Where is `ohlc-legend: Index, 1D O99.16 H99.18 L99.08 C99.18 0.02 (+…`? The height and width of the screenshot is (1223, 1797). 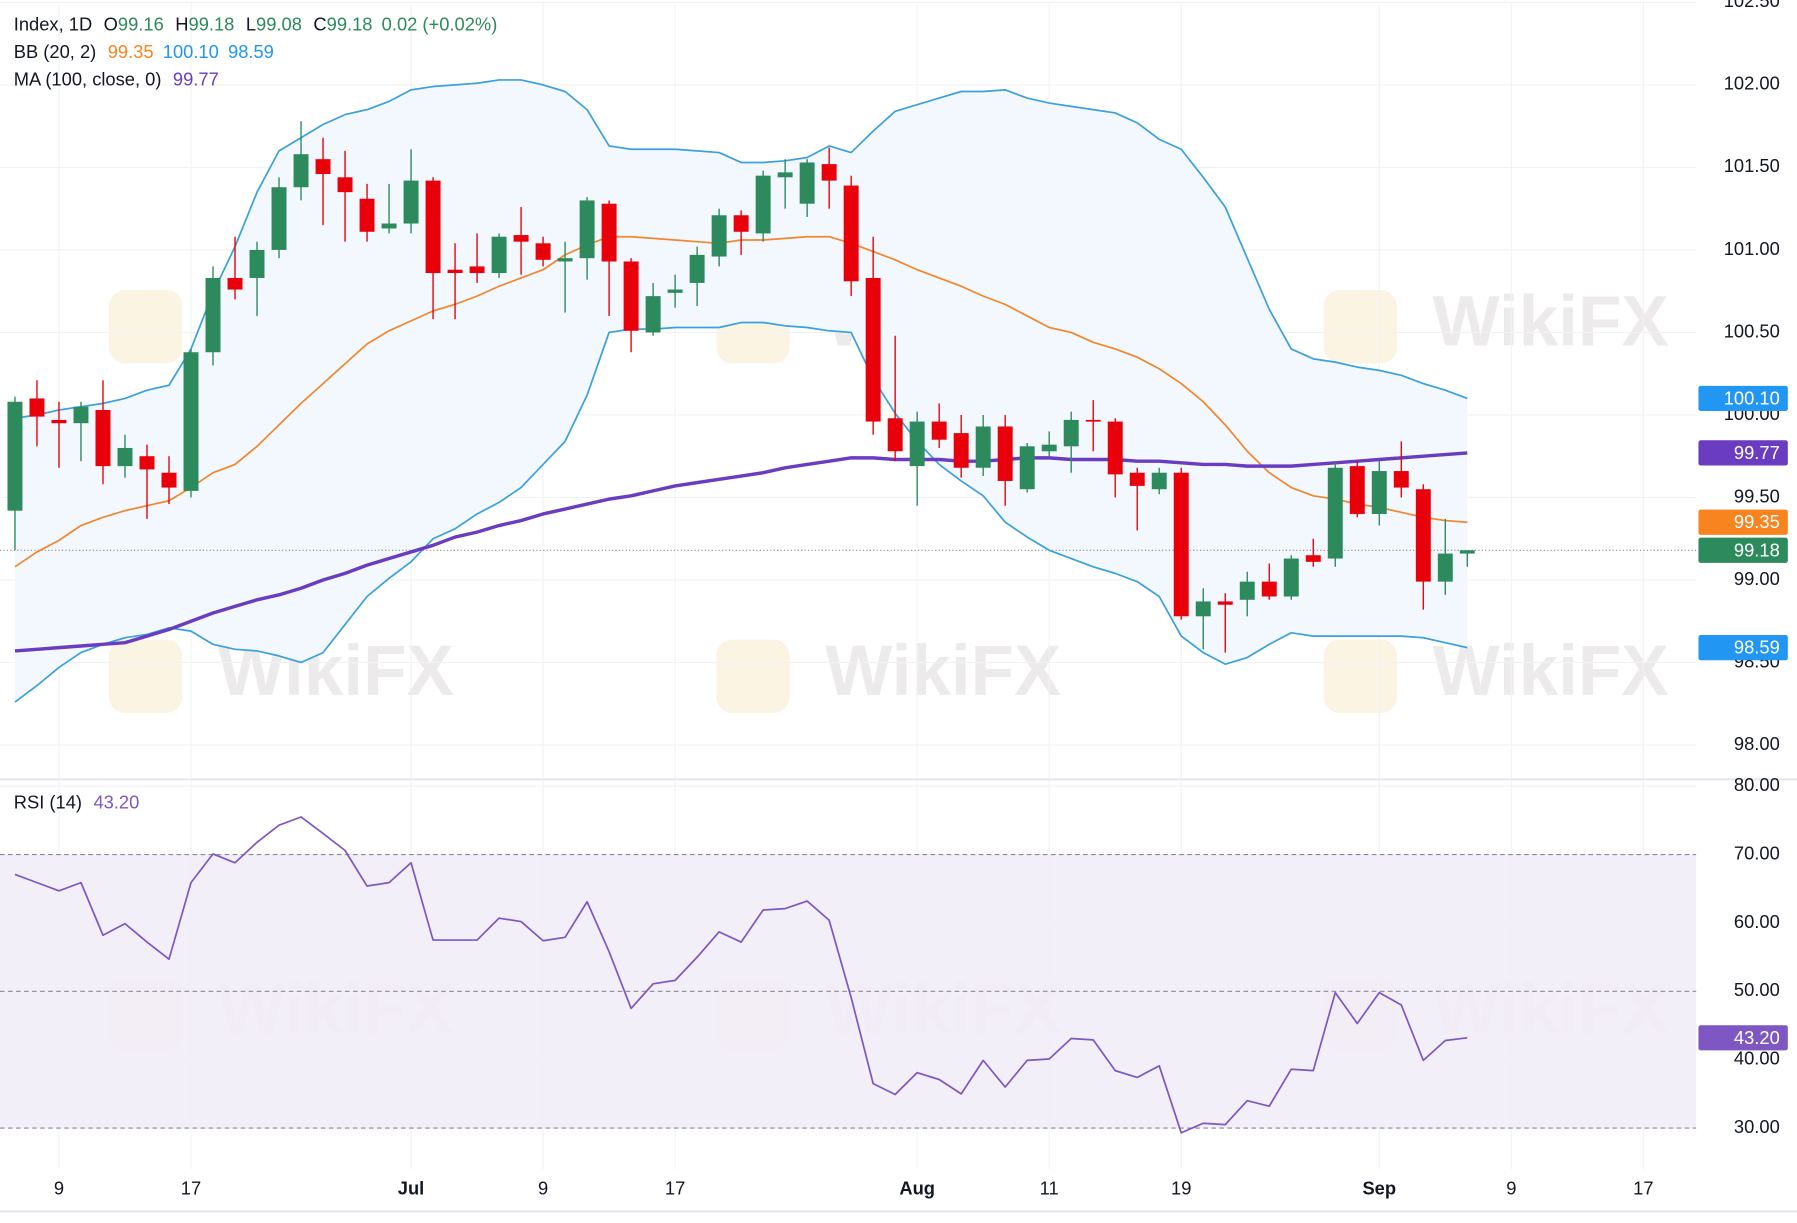
ohlc-legend: Index, 1D O99.16 H99.18 L99.08 C99.18 0.02 (+… is located at coordinates (256, 23).